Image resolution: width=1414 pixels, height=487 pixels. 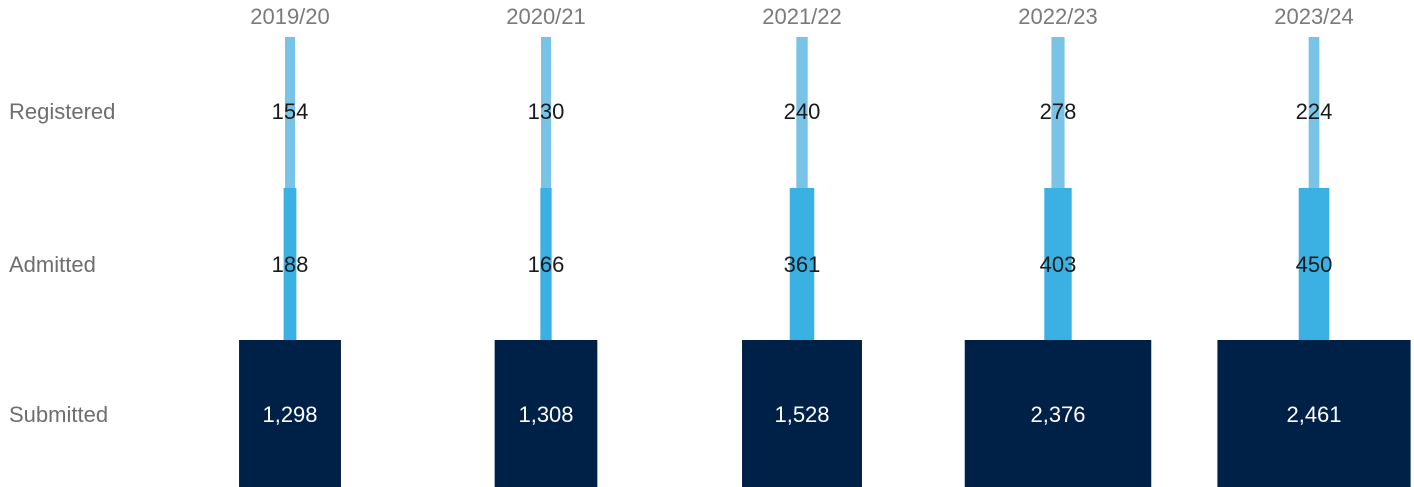 I want to click on value-label-submitted-2022-23: 2,376, so click(x=1057, y=414).